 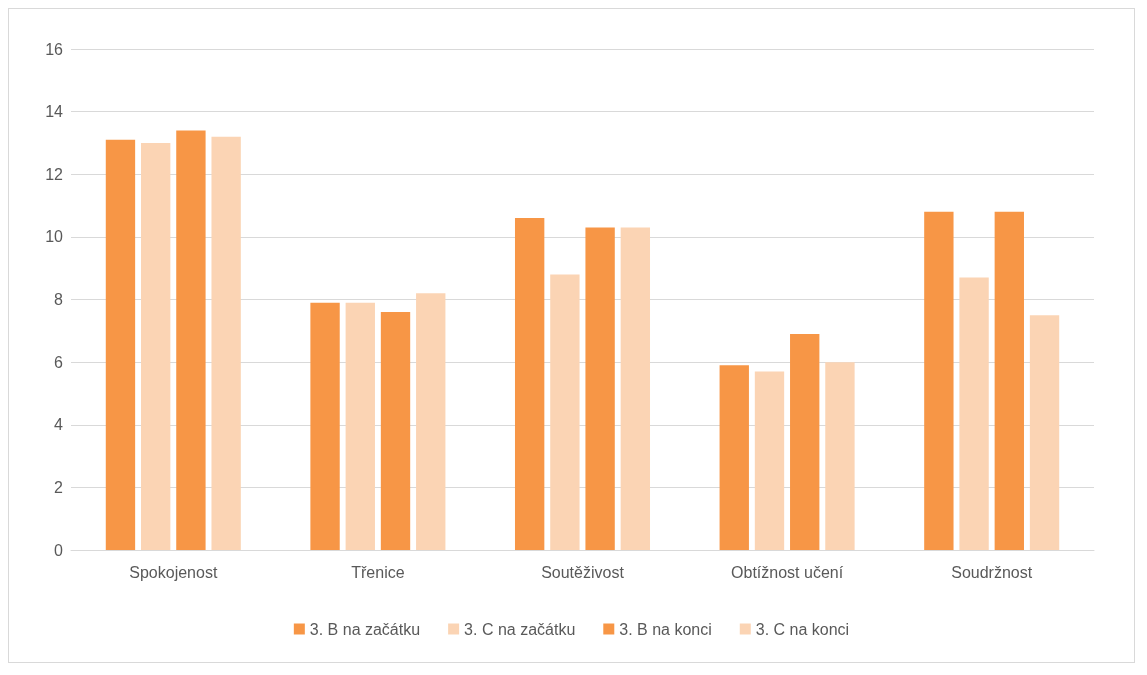 What do you see at coordinates (365, 629) in the screenshot?
I see `legend-label: 3. B na začátku` at bounding box center [365, 629].